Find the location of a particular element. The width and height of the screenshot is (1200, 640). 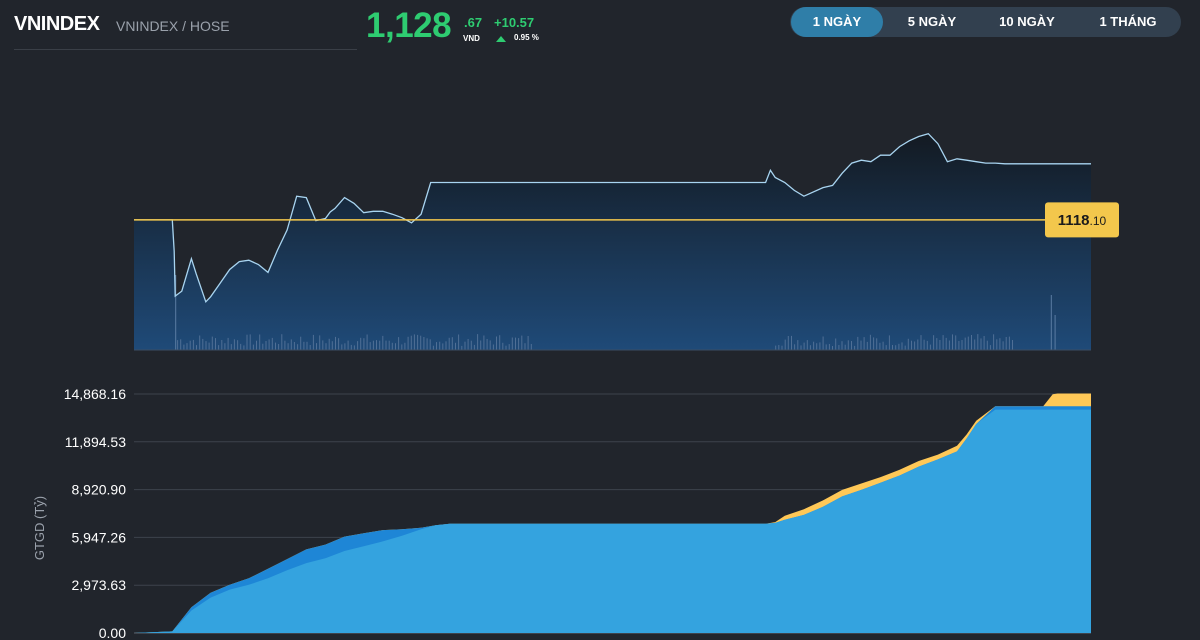

tab-1-month: 1 THÁNG is located at coordinates (1128, 21).